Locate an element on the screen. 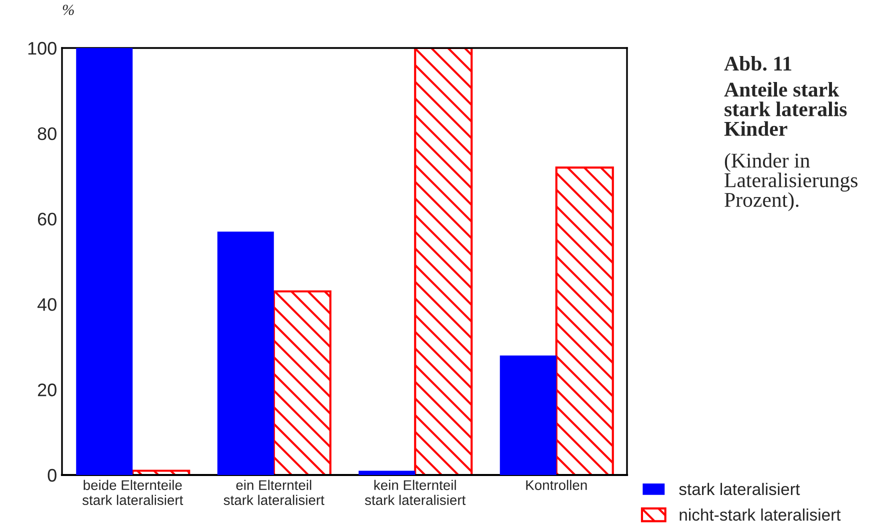  y-tick-label: 0 is located at coordinates (52, 475).